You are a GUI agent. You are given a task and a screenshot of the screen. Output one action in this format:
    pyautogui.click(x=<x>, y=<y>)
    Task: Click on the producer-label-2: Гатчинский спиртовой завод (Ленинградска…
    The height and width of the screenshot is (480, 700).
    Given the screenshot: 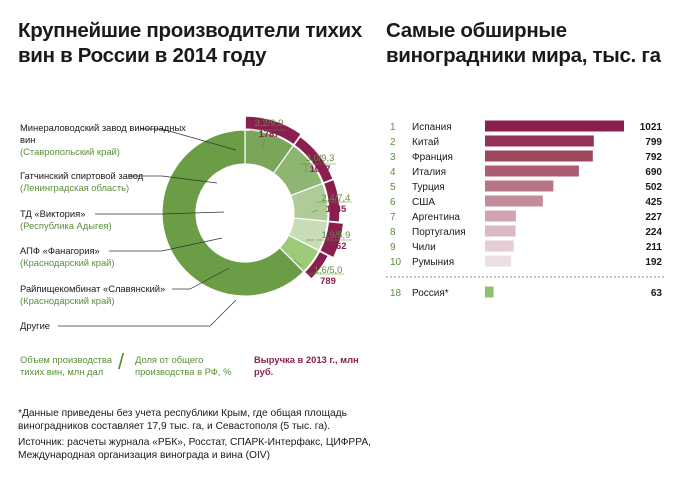 What is the action you would take?
    pyautogui.click(x=105, y=182)
    